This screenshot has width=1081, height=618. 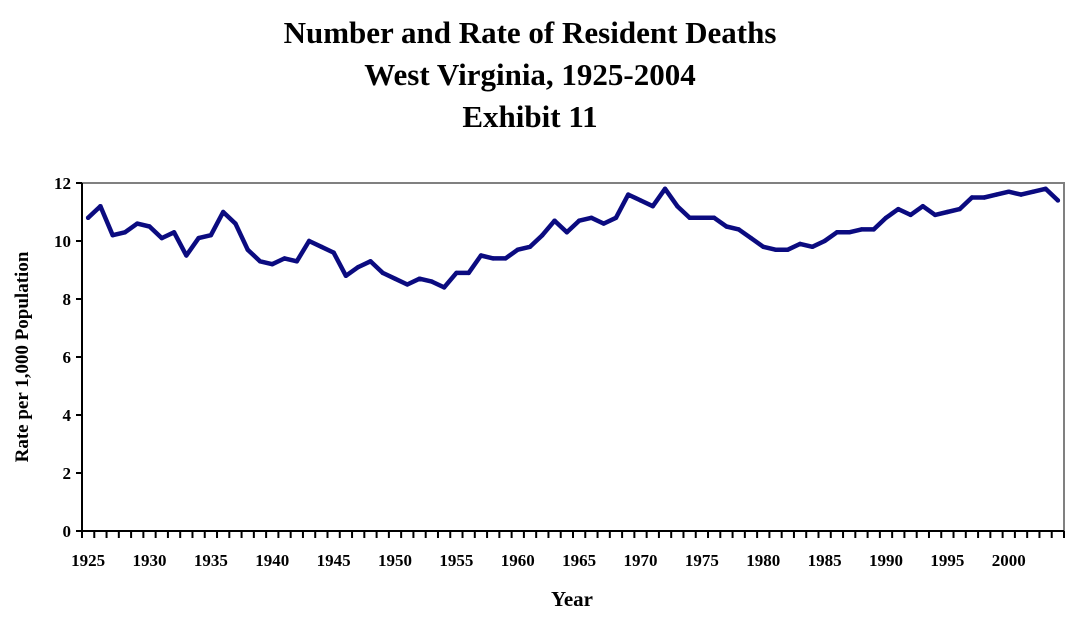 I want to click on x-tick-label: 1990, so click(x=886, y=560).